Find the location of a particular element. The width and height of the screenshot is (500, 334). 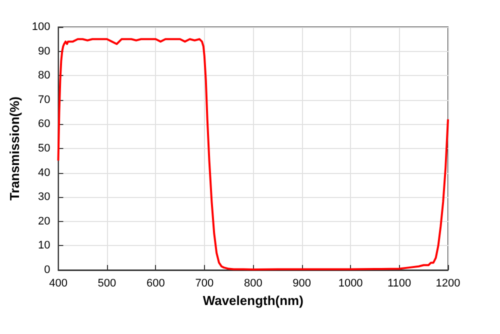

x-tick-label: 1000 is located at coordinates (350, 284).